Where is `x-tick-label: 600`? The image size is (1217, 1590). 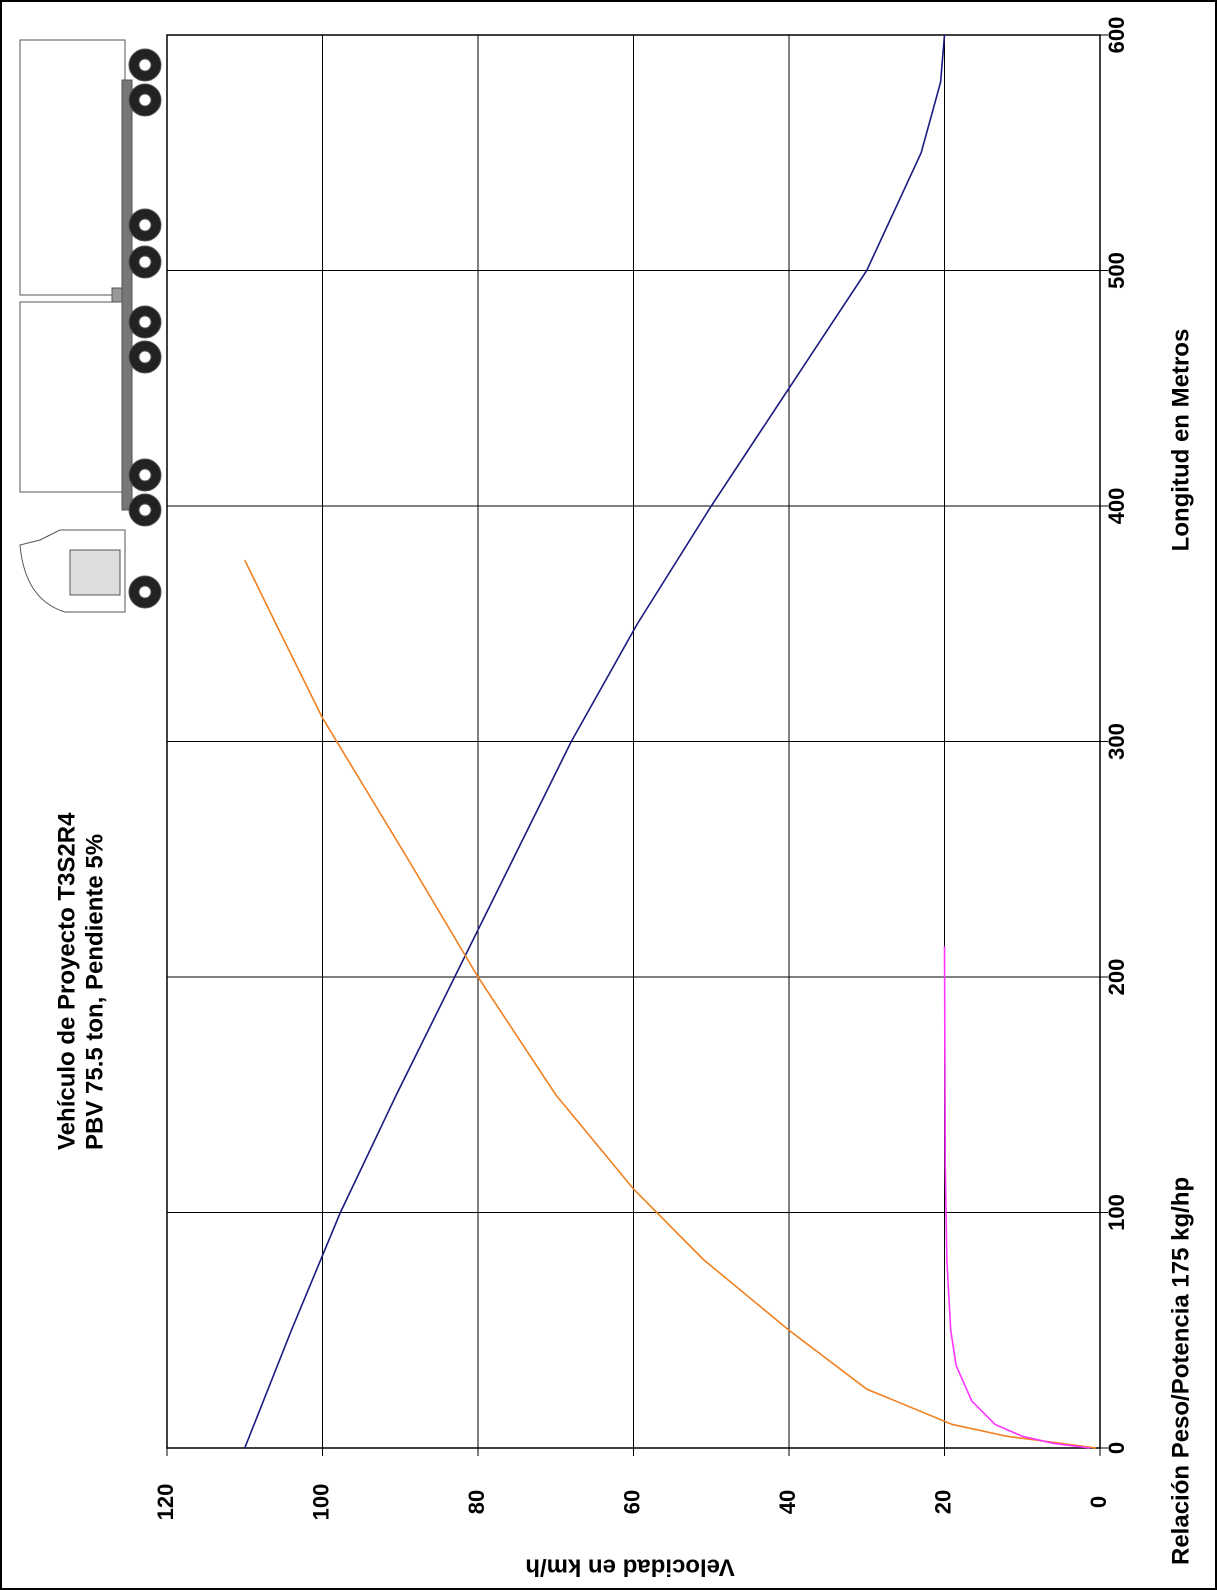 x-tick-label: 600 is located at coordinates (1116, 35).